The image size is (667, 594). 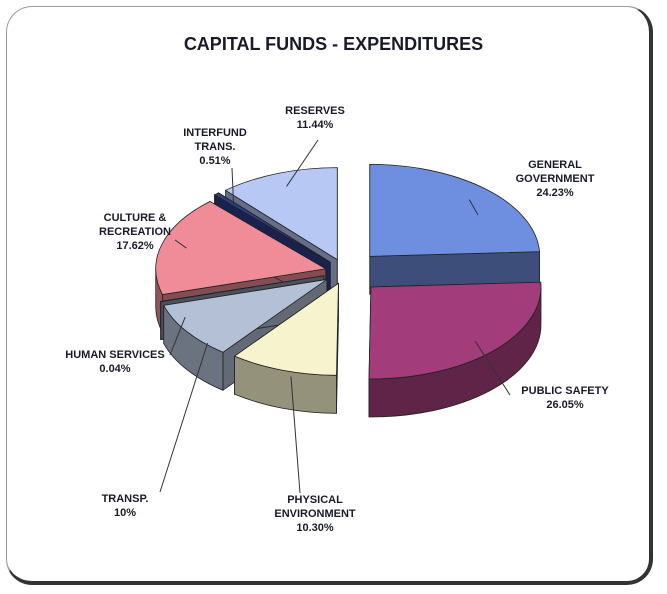 What do you see at coordinates (135, 225) in the screenshot?
I see `category-label: CULTURE & RECREATION` at bounding box center [135, 225].